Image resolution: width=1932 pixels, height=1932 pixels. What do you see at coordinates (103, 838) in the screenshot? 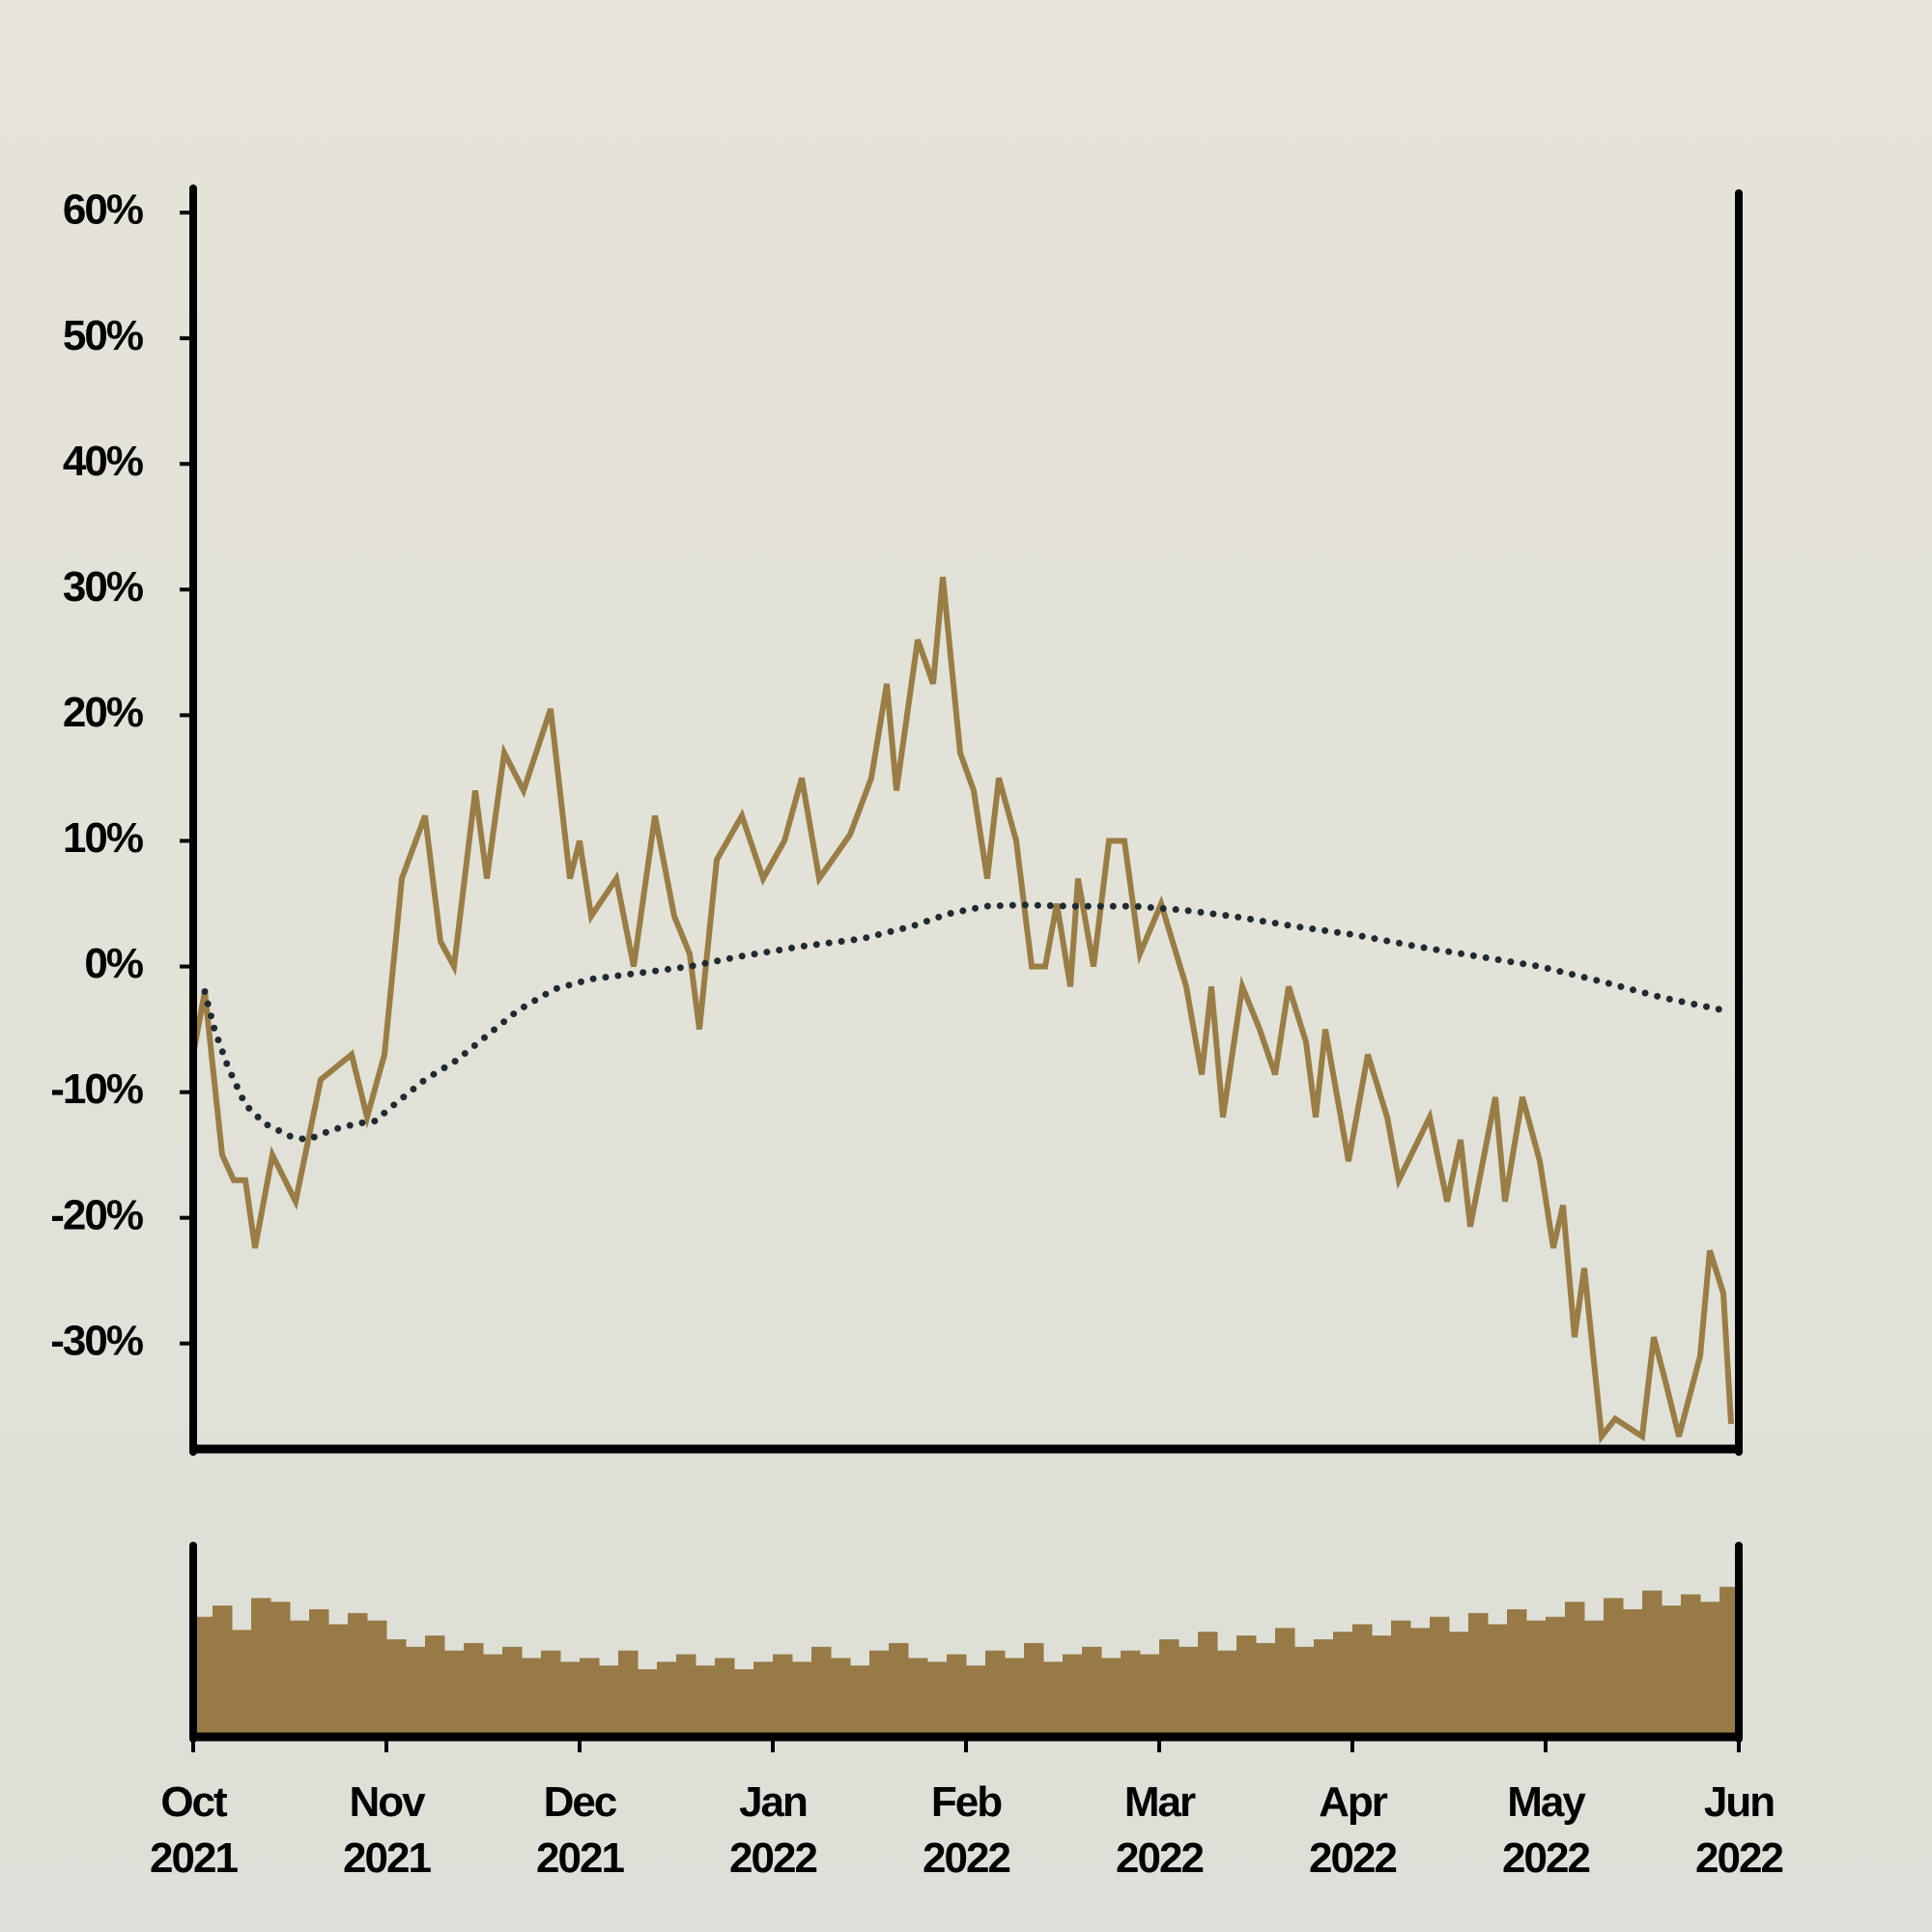
I see `y-tick-label: 10%` at bounding box center [103, 838].